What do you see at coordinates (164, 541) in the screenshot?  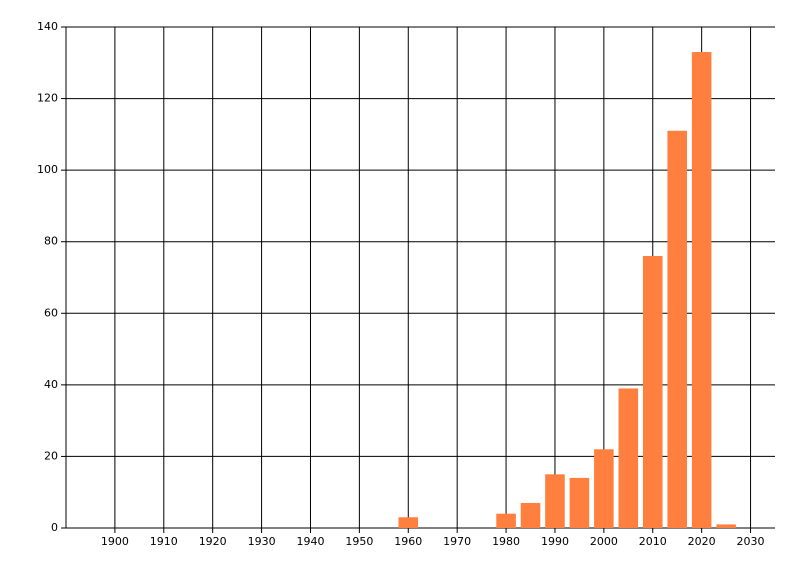 I see `x-tick-label: 1910` at bounding box center [164, 541].